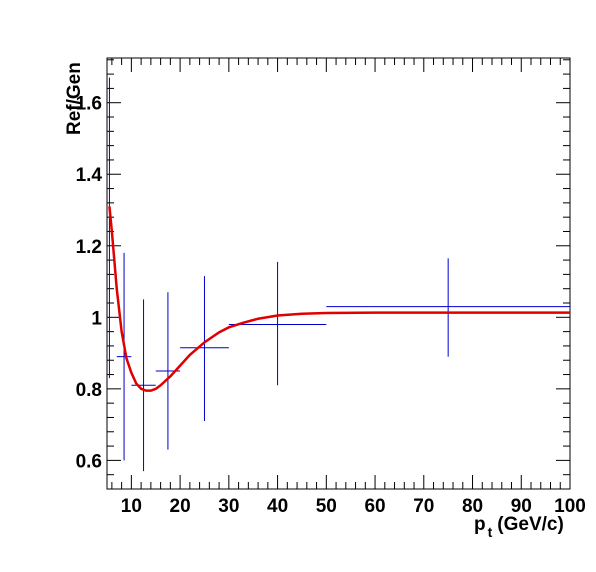 The height and width of the screenshot is (572, 596). What do you see at coordinates (423, 506) in the screenshot?
I see `x-tick-label: 70` at bounding box center [423, 506].